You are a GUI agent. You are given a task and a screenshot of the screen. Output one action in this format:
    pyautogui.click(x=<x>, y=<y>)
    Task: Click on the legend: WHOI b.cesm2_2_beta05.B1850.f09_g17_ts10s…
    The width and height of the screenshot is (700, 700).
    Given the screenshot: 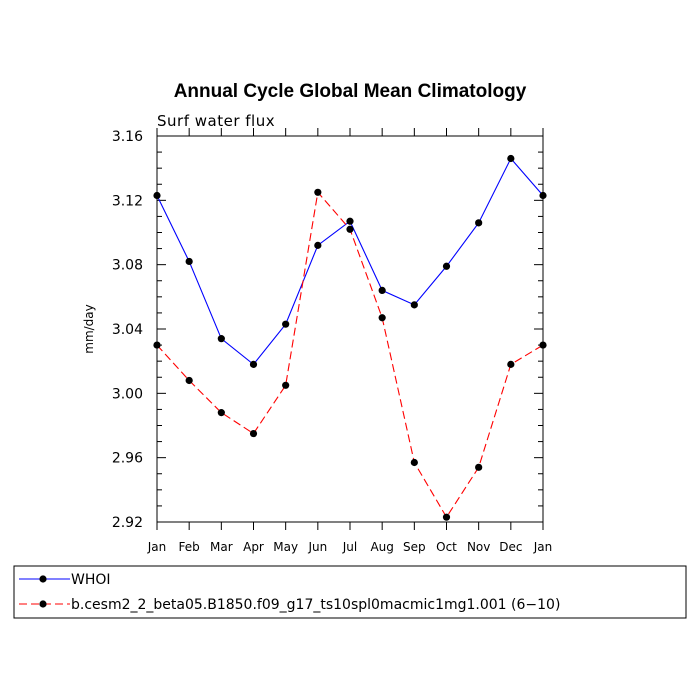 What is the action you would take?
    pyautogui.click(x=350, y=592)
    